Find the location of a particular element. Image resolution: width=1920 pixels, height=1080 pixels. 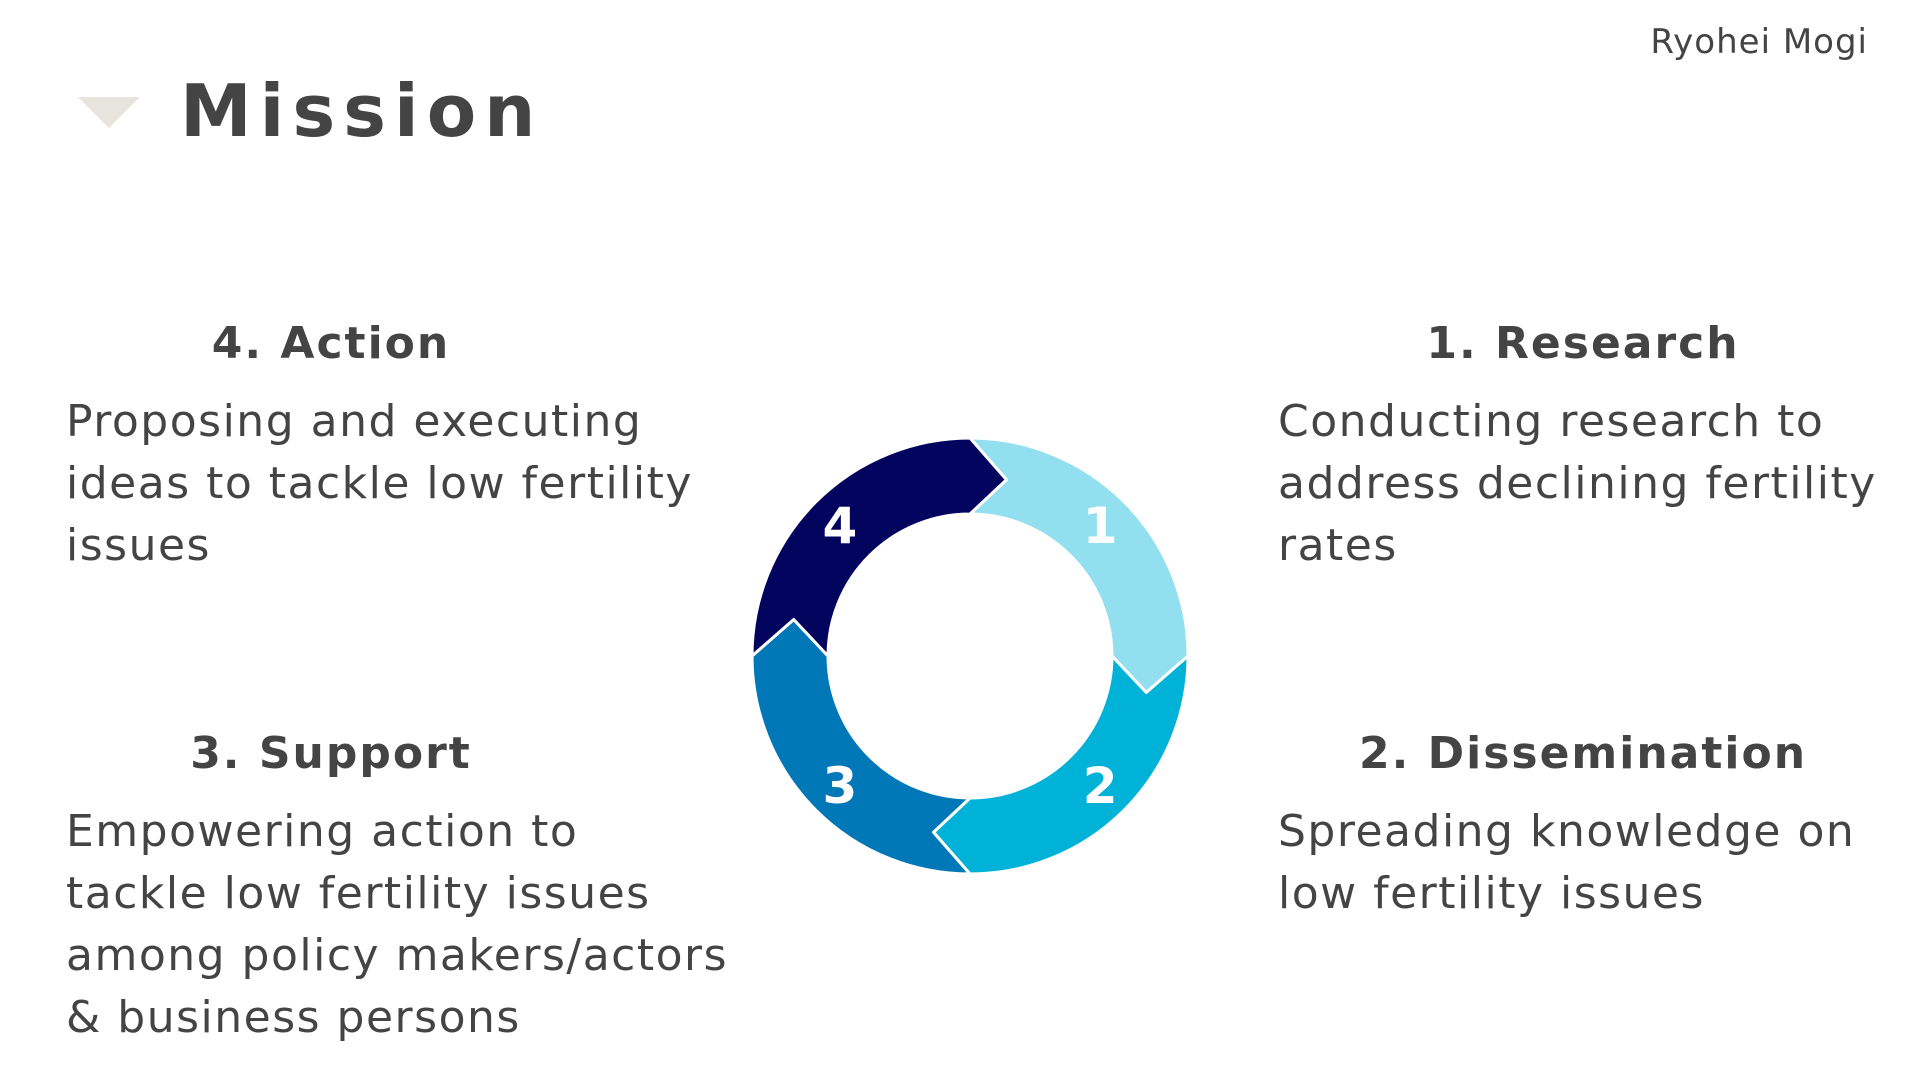

page-title: Mission is located at coordinates (362, 111).